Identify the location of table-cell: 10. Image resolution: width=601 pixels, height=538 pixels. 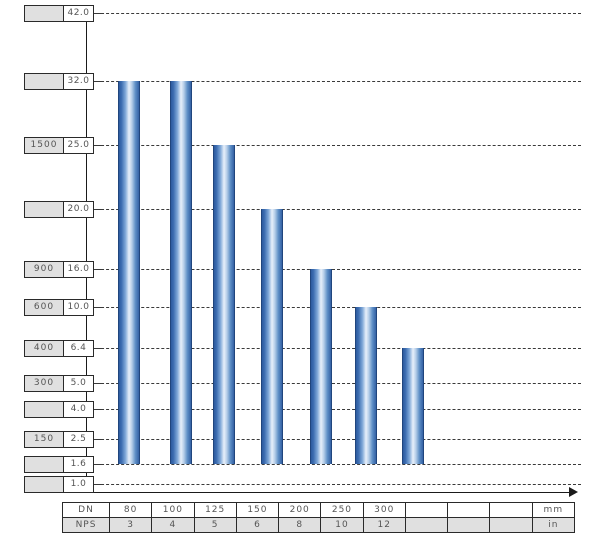
(342, 525).